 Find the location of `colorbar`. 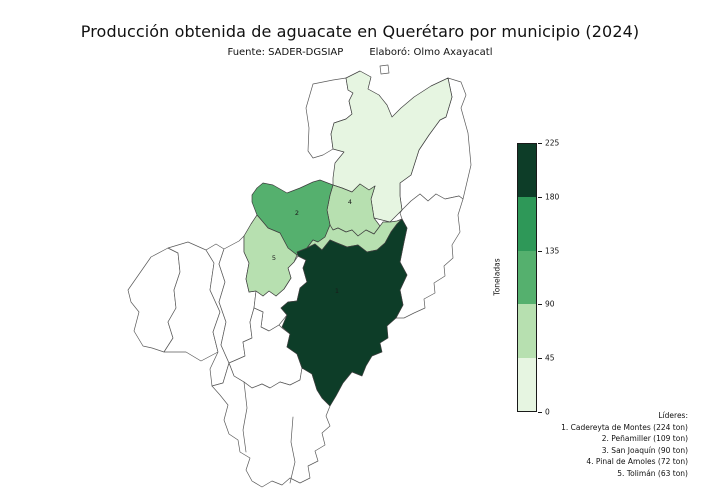

colorbar is located at coordinates (527, 277).